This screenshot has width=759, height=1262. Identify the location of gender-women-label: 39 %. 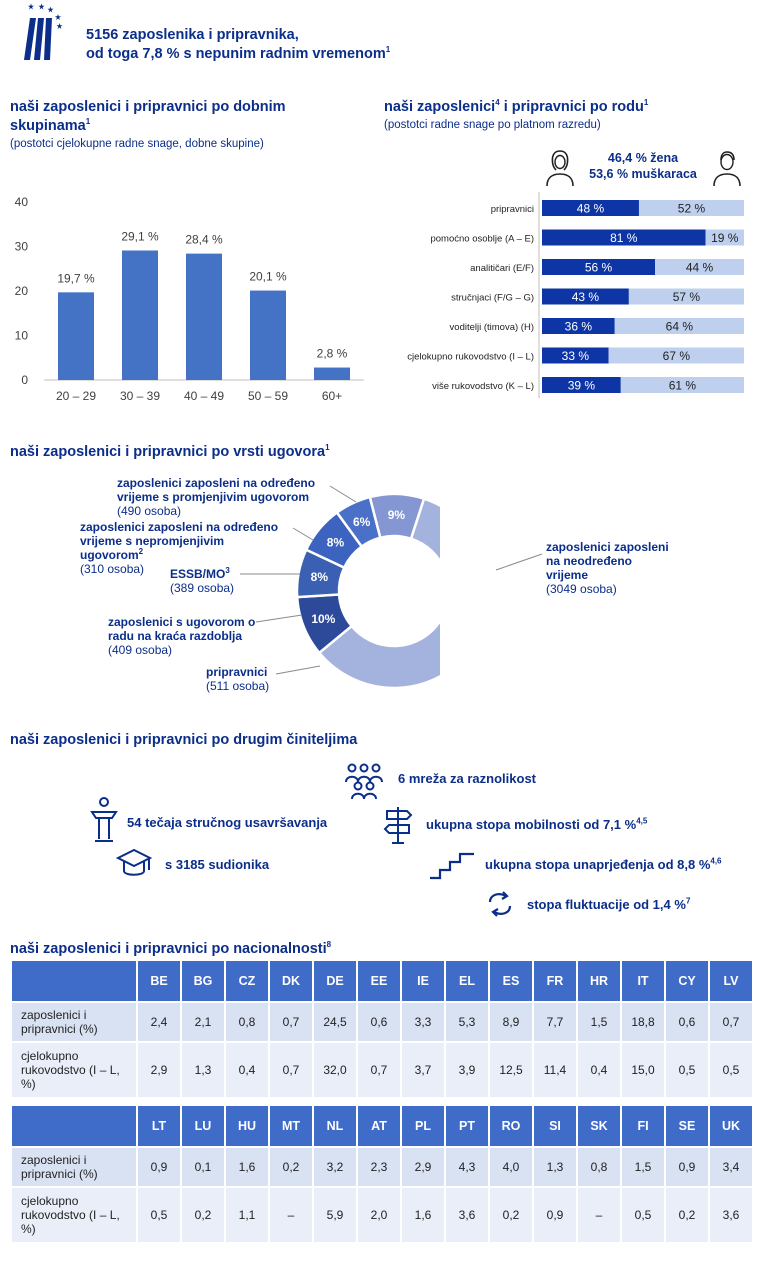
(582, 386).